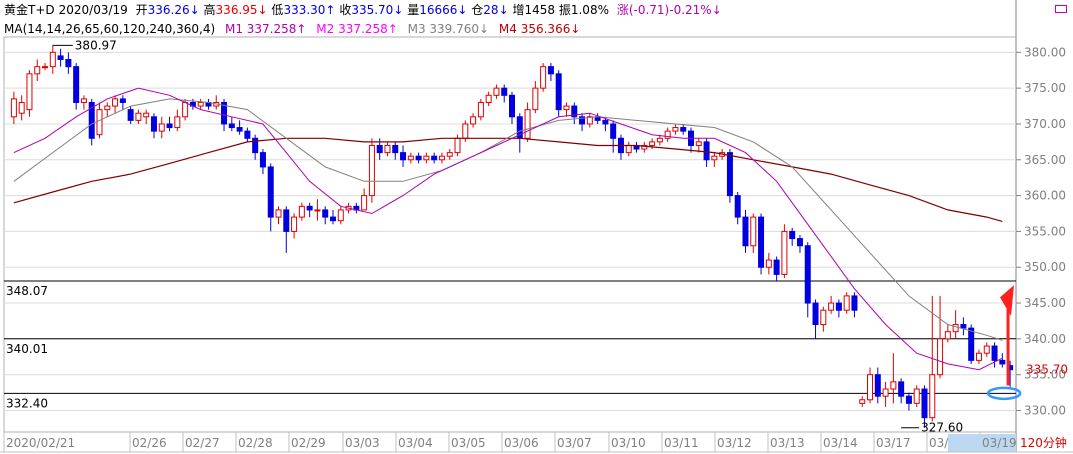 This screenshot has height=454, width=1073. What do you see at coordinates (1061, 9) in the screenshot?
I see `square-outline-icon` at bounding box center [1061, 9].